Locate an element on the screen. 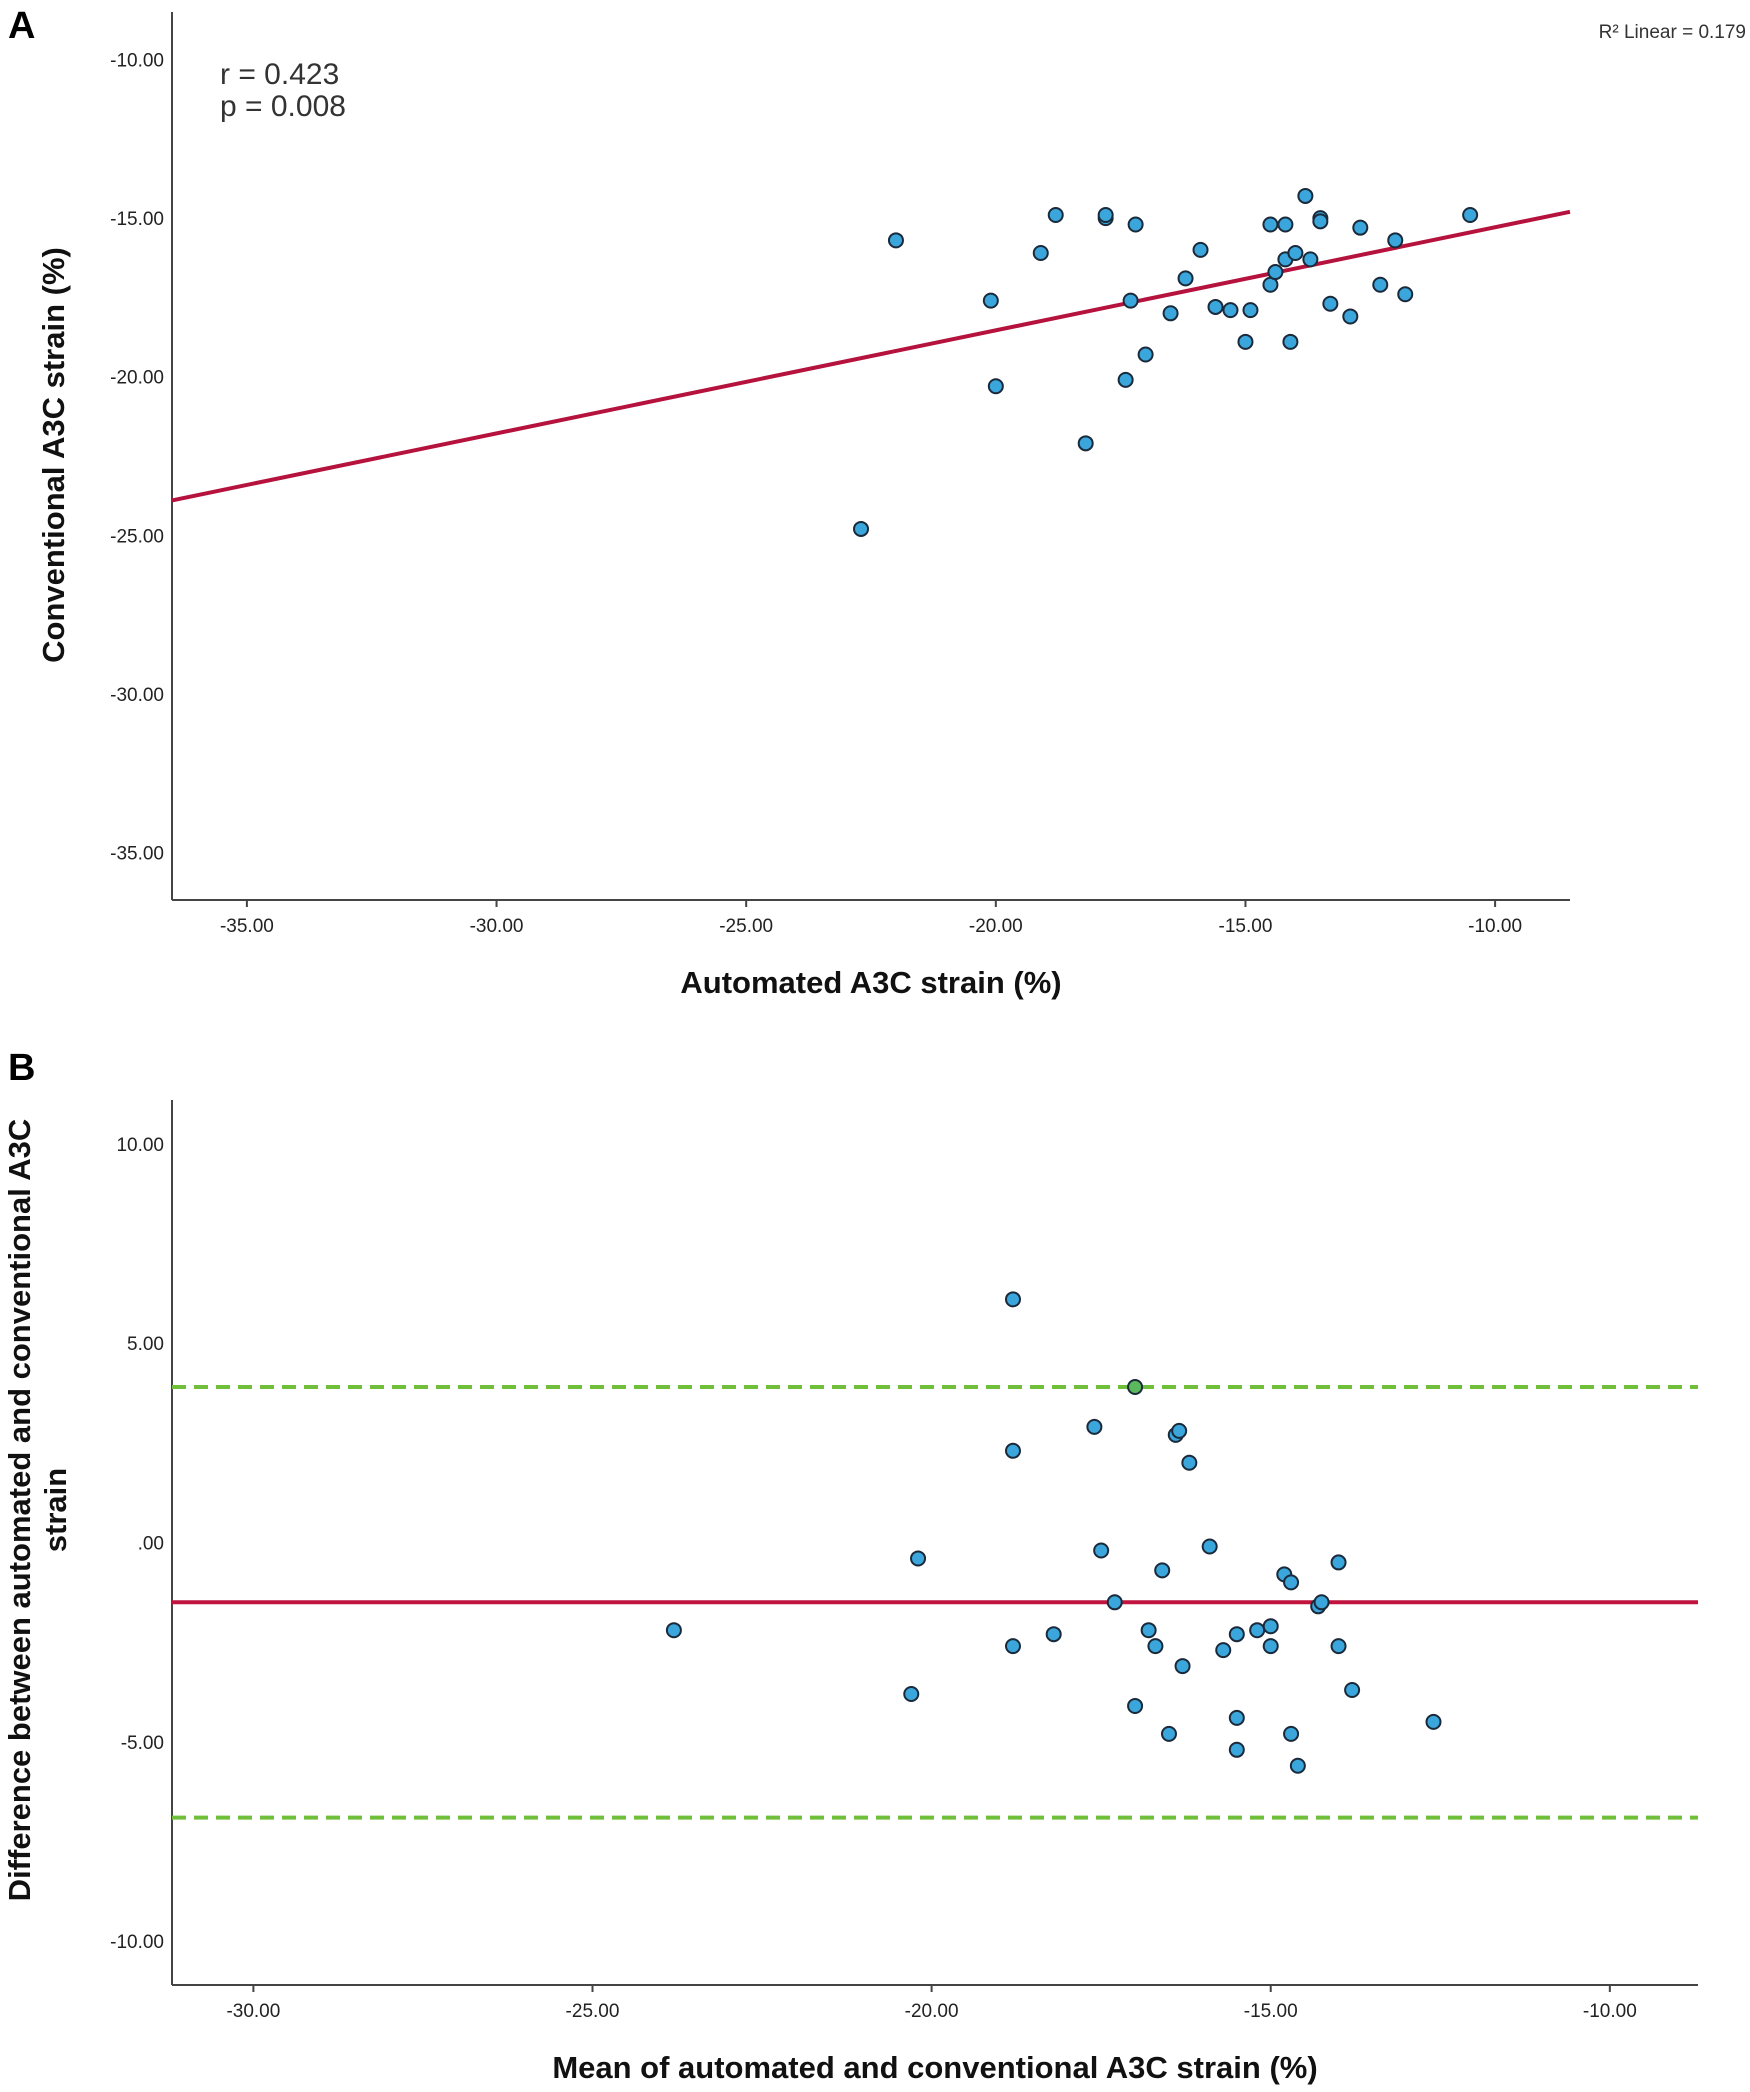  y-tick-label: -10.00 is located at coordinates (137, 1942).